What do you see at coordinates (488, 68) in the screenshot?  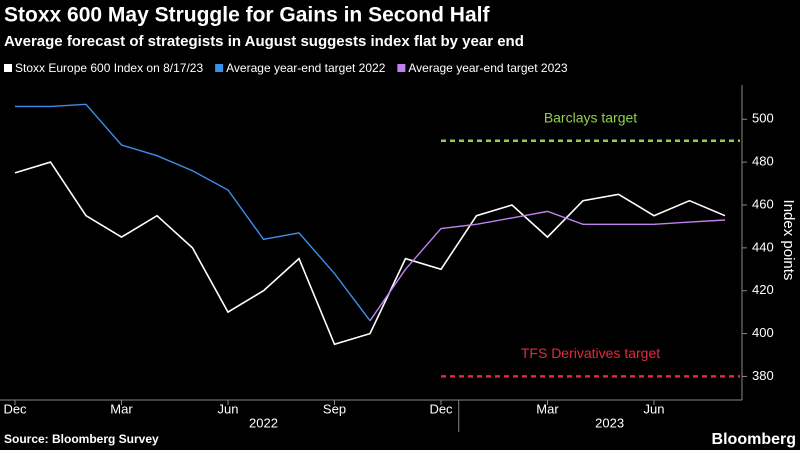 I see `legend-label: Average year-end target 2023` at bounding box center [488, 68].